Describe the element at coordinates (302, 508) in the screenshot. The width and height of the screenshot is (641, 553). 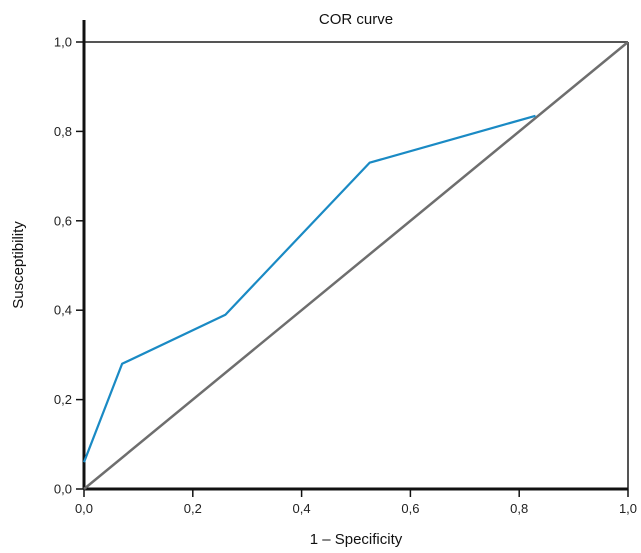
I see `x-tick-label: 0,4` at that location.